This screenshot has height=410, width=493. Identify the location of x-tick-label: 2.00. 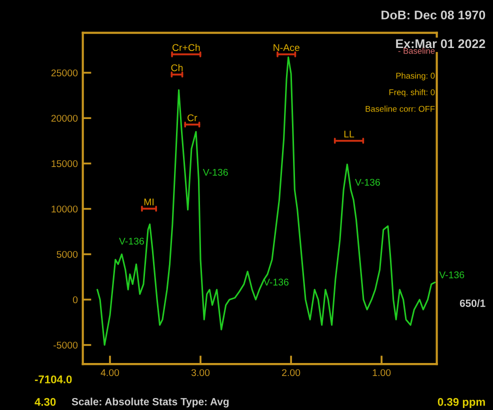
(291, 372).